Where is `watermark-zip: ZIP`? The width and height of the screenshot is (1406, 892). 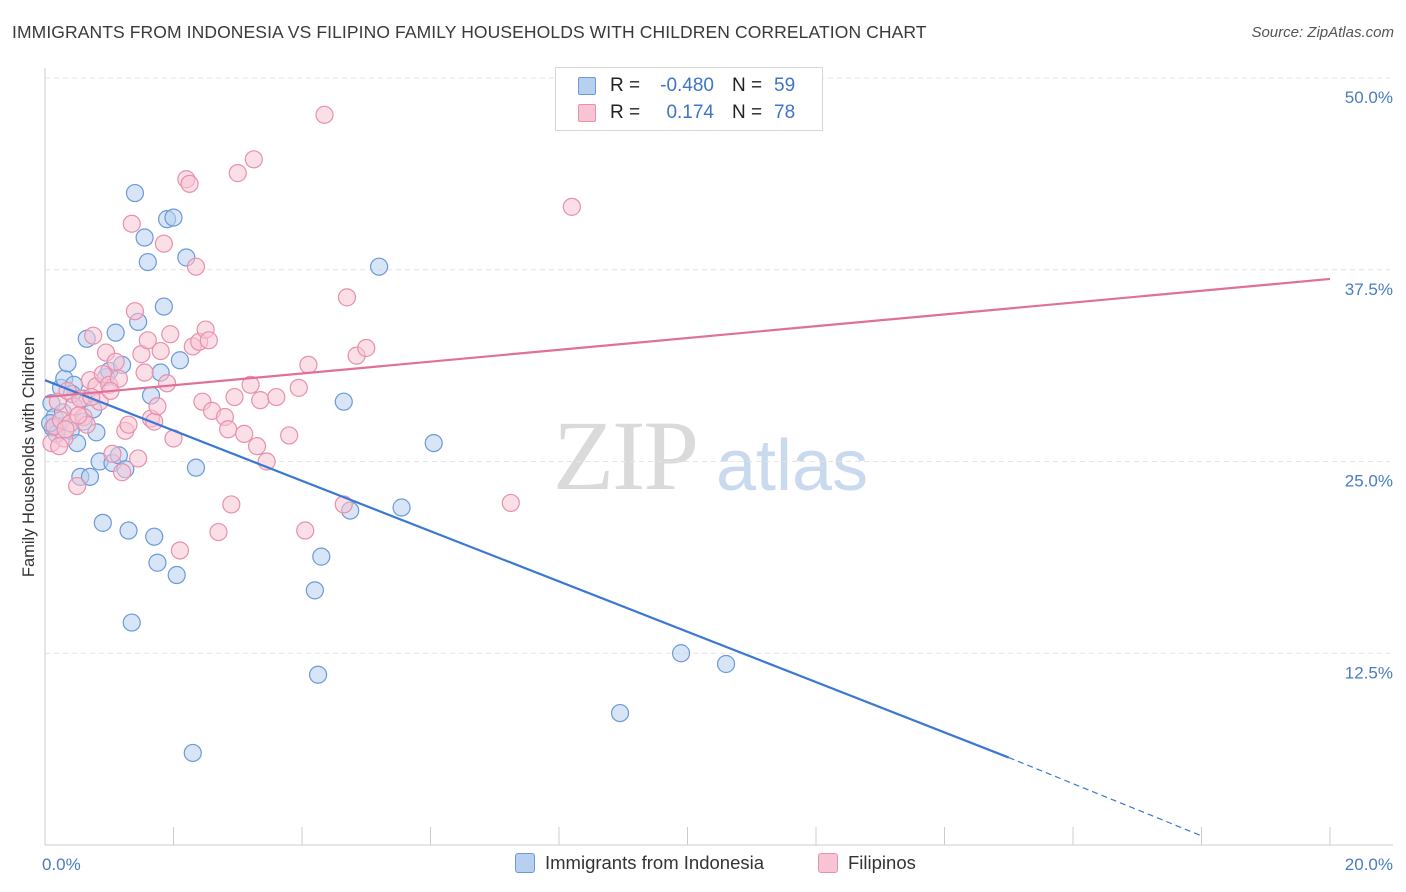
watermark-zip: ZIP is located at coordinates (626, 455).